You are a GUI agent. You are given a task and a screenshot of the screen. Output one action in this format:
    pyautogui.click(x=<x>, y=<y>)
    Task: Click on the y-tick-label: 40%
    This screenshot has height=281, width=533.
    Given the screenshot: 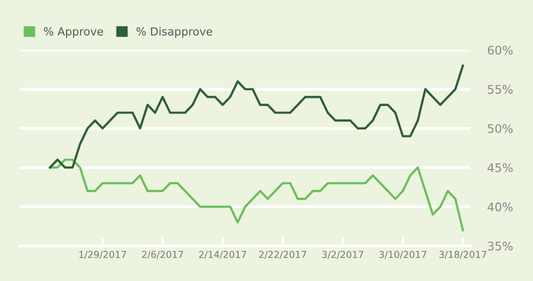 What is the action you would take?
    pyautogui.click(x=500, y=207)
    